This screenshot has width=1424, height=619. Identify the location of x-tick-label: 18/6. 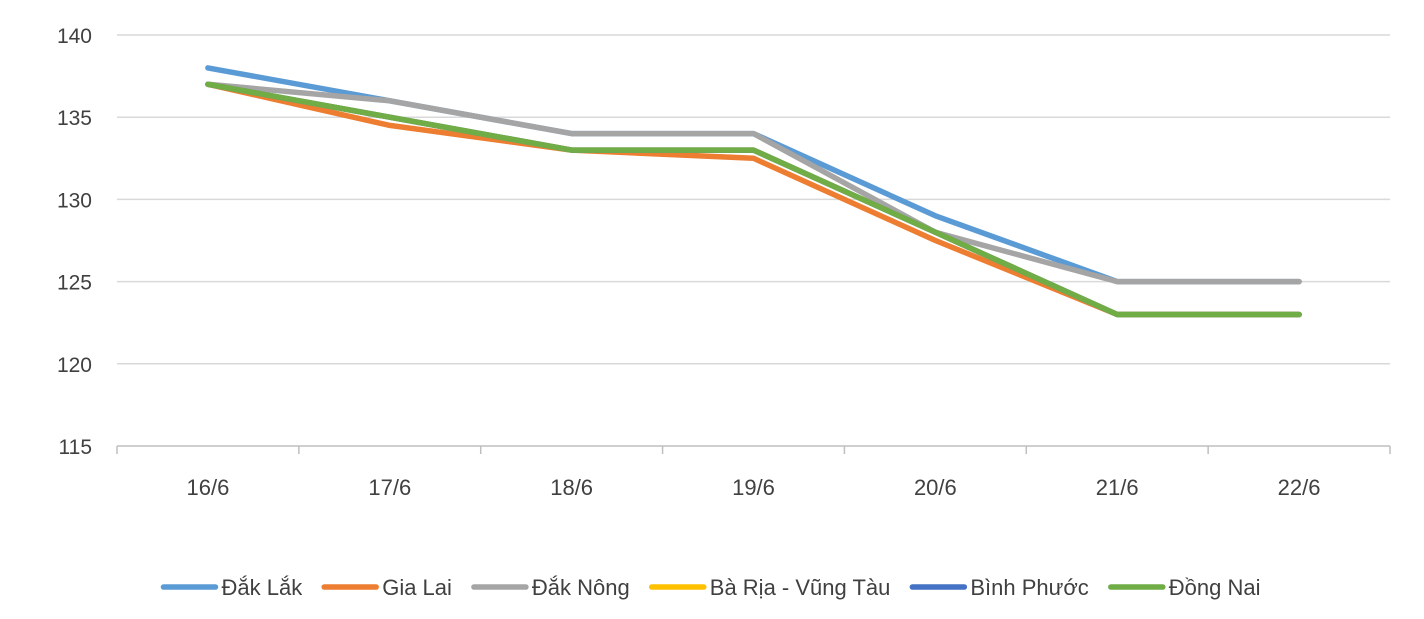
(571, 487).